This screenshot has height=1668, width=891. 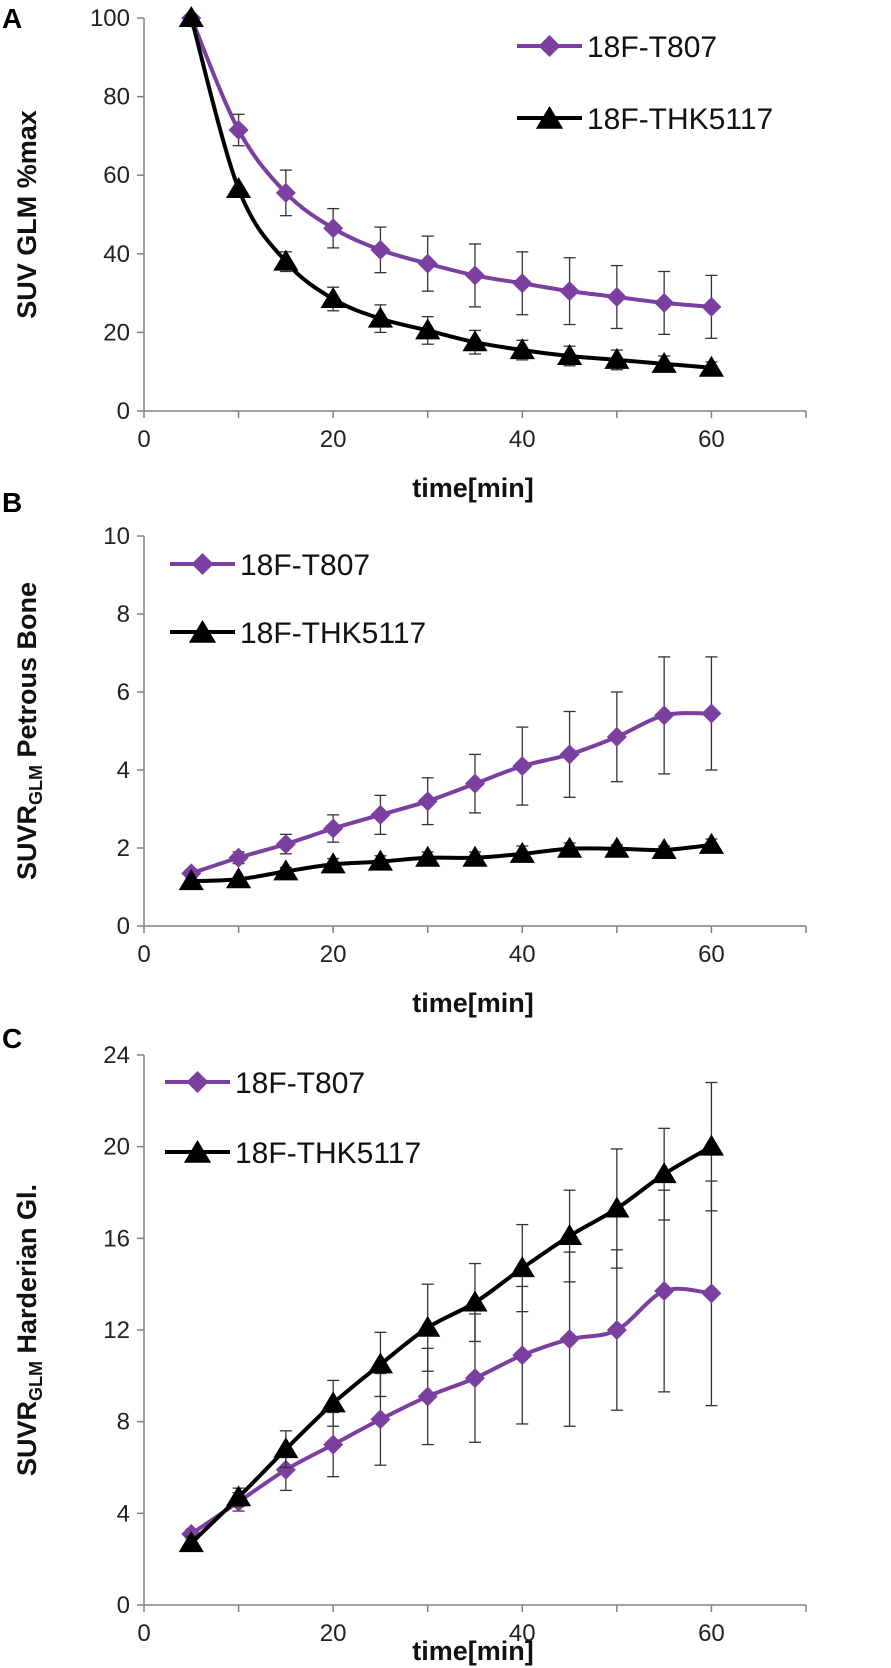 What do you see at coordinates (29, 731) in the screenshot?
I see `y-axis-label: SUVRGLM Petrous Bone` at bounding box center [29, 731].